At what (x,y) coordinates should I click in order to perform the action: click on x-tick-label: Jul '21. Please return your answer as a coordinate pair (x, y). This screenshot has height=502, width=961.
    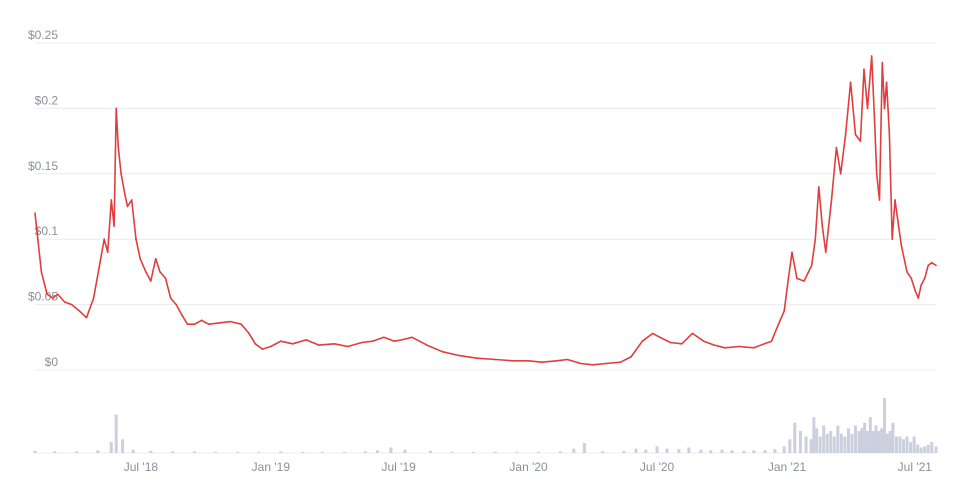
    Looking at the image, I should click on (915, 467).